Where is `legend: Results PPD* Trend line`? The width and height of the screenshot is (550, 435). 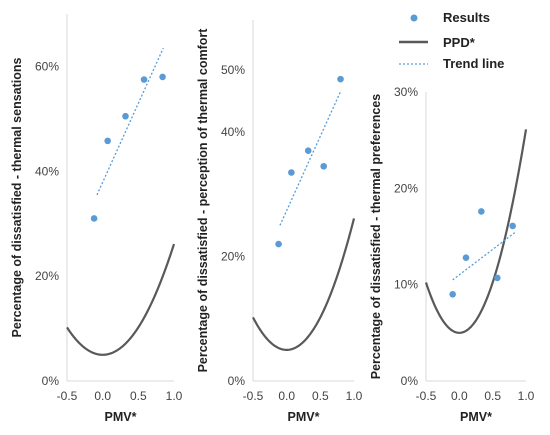 legend: Results PPD* Trend line is located at coordinates (451, 40).